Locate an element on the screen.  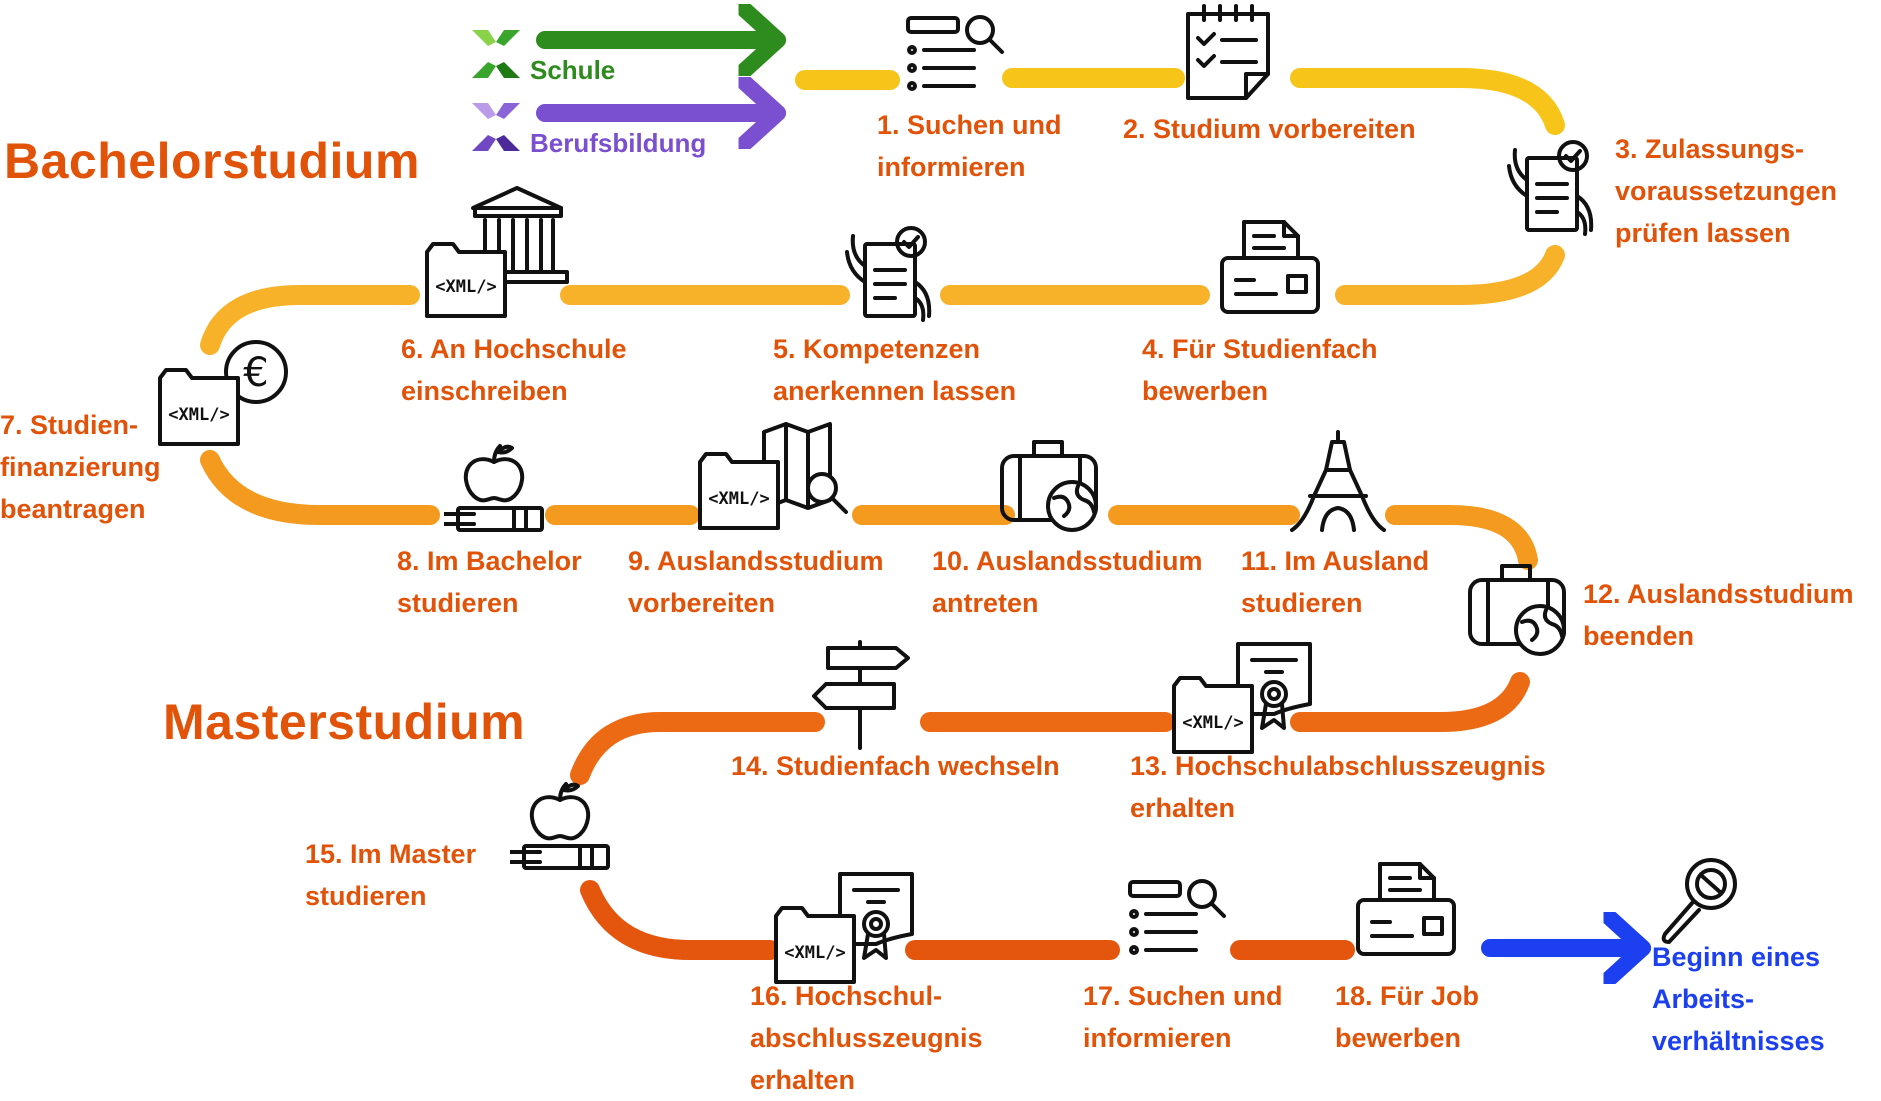
step-1-label: 1. Suchen und informieren is located at coordinates (969, 146).